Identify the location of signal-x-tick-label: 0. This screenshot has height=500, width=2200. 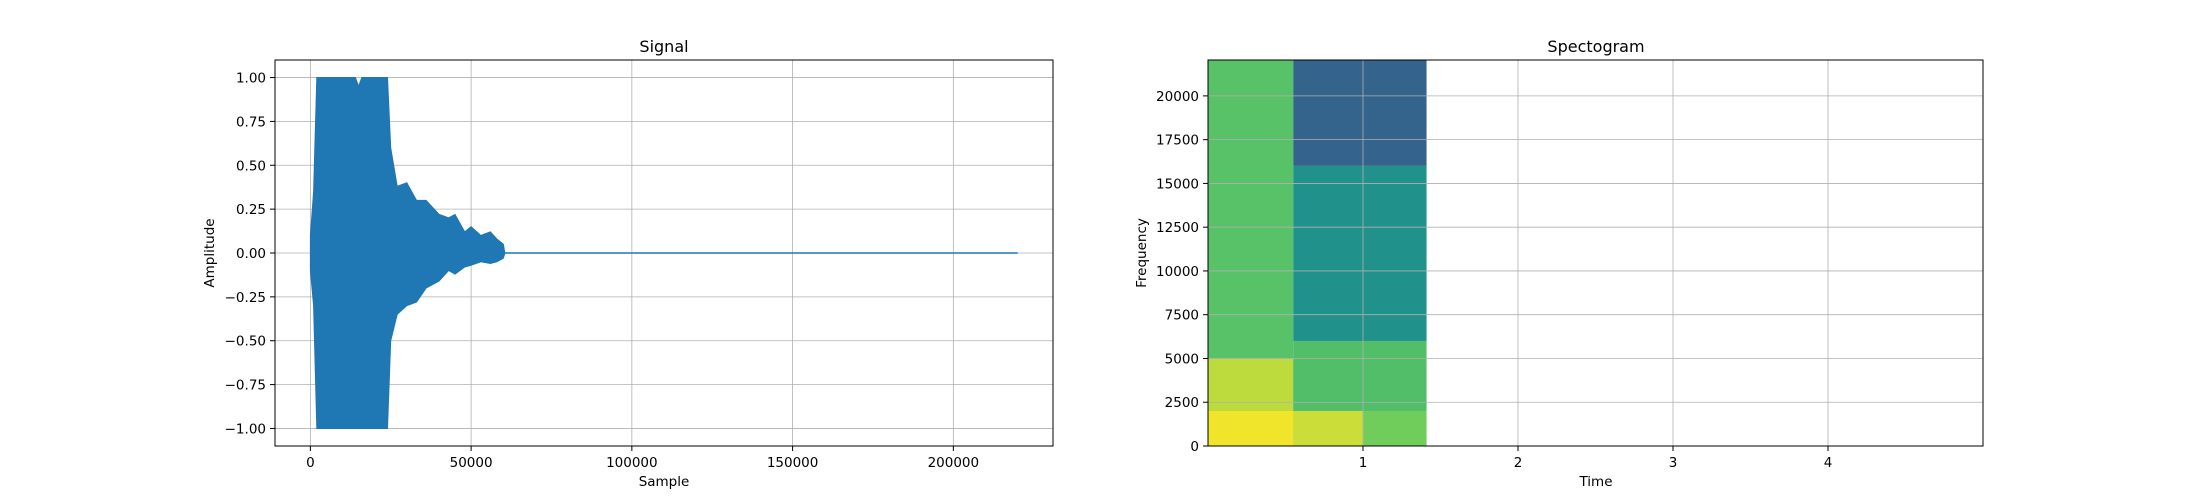
(310, 463).